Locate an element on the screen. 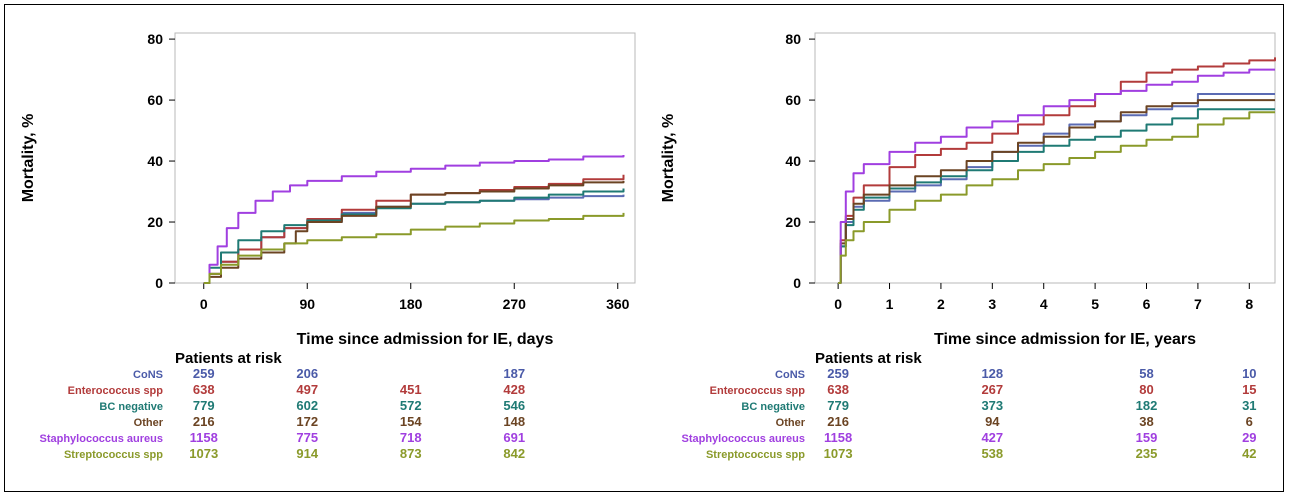 Image resolution: width=1290 pixels, height=496 pixels. risk-value: 206 is located at coordinates (307, 373).